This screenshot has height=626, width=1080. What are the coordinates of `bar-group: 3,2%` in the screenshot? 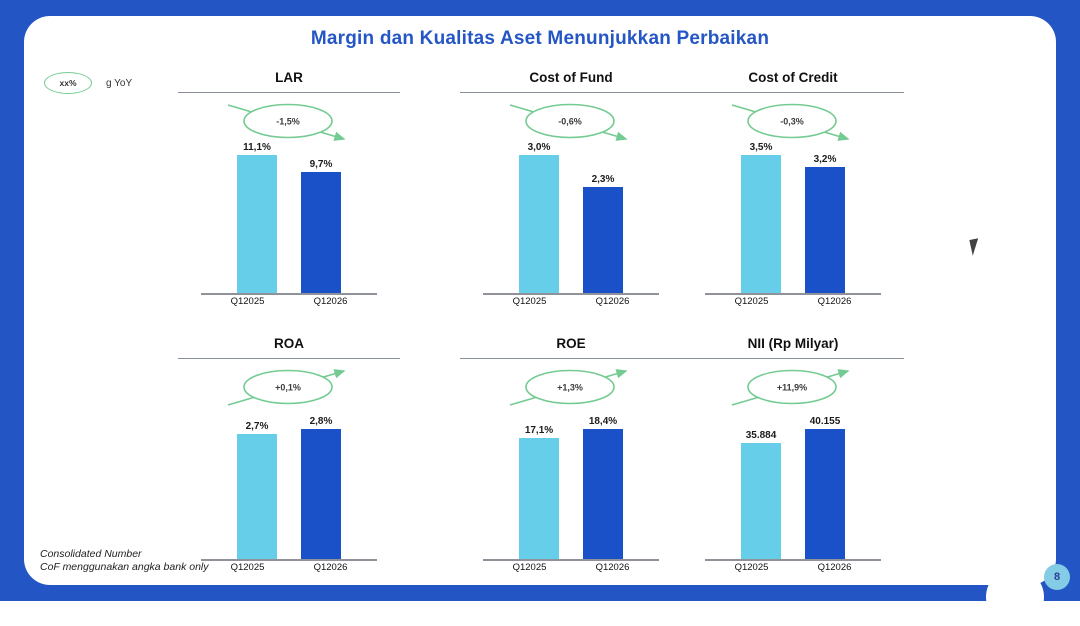 It's located at (825, 223).